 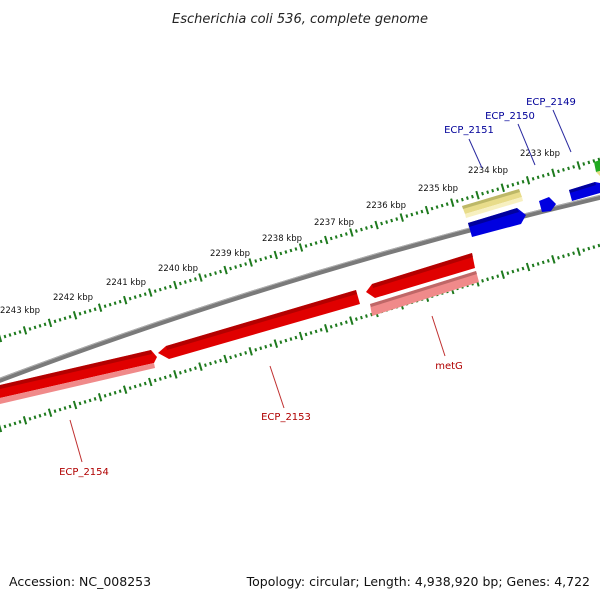 I want to click on plus-strand-features, so click(x=531, y=198).